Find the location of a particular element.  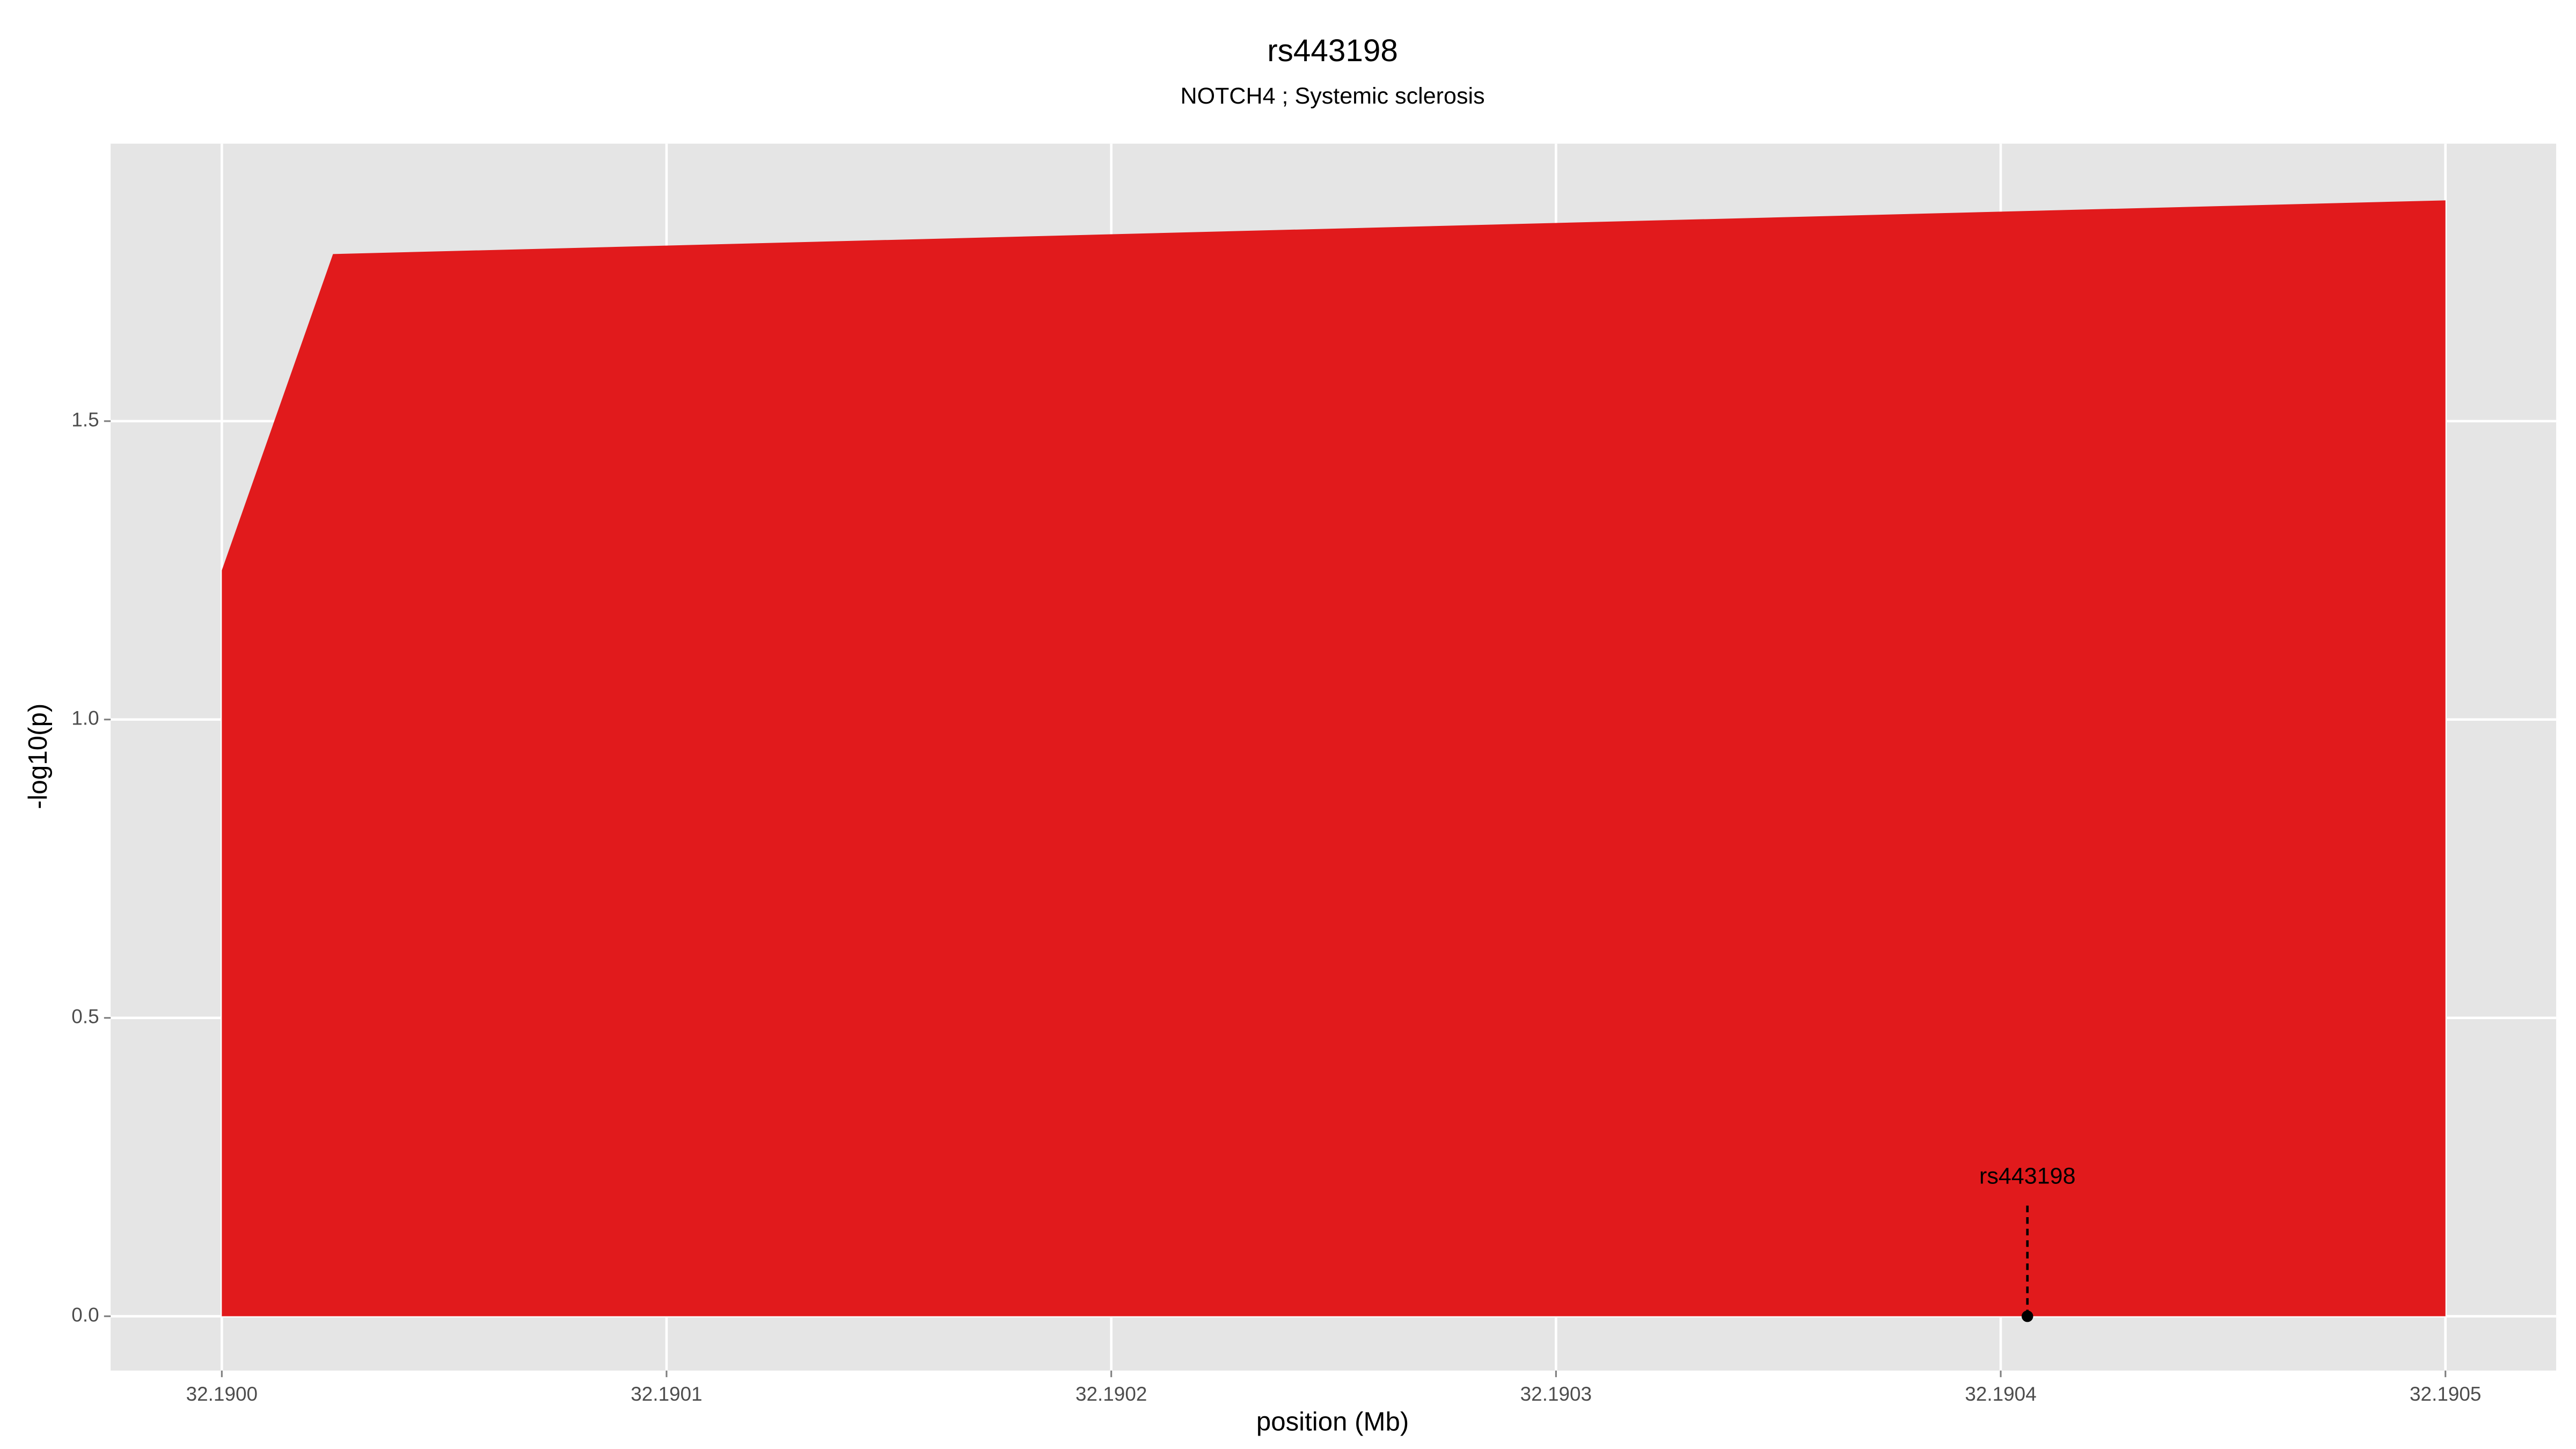

y-tick-label: 0.0 is located at coordinates (85, 1315).